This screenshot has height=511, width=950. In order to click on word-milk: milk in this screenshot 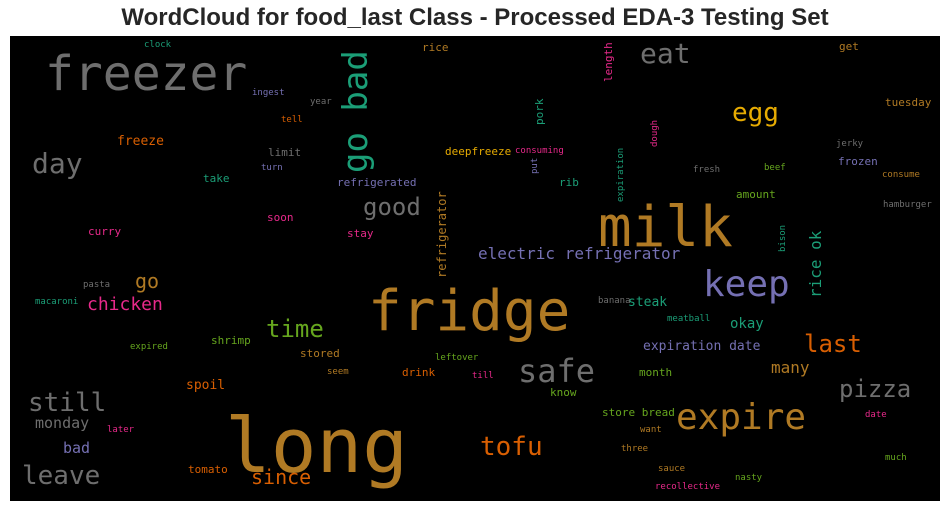, I will do `click(665, 227)`.